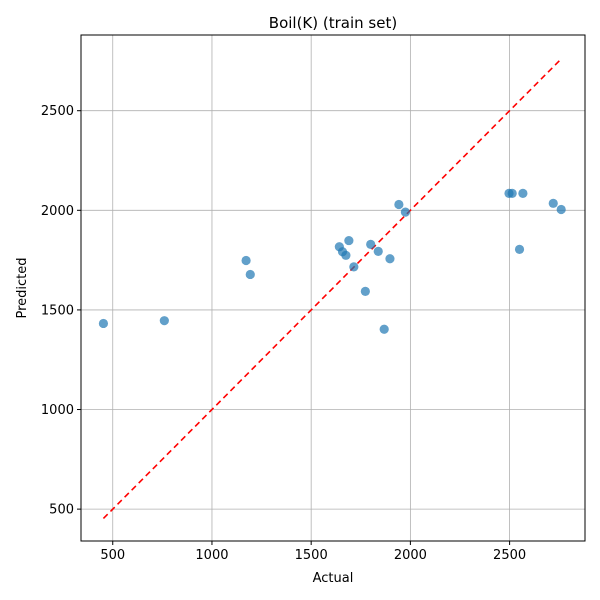 This screenshot has width=600, height=600. What do you see at coordinates (333, 578) in the screenshot?
I see `x-axis-label: Actual` at bounding box center [333, 578].